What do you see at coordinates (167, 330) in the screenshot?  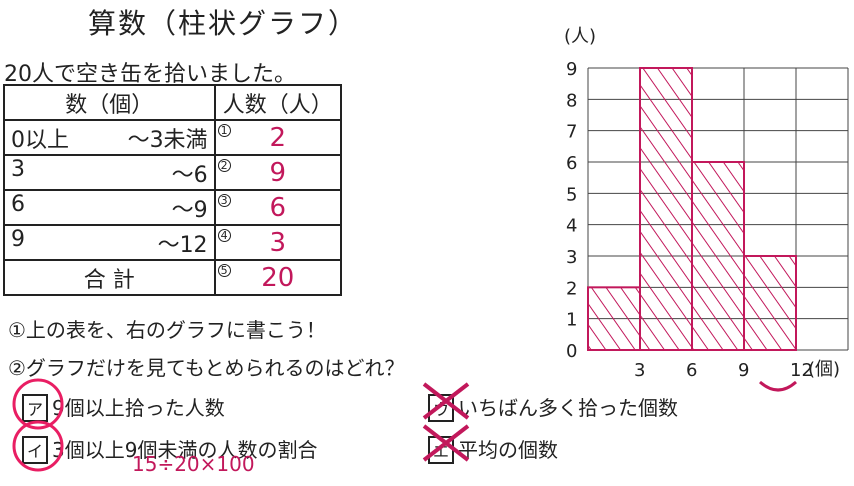 I see `question-1: ①上の表を、右のグラフに書こう！` at bounding box center [167, 330].